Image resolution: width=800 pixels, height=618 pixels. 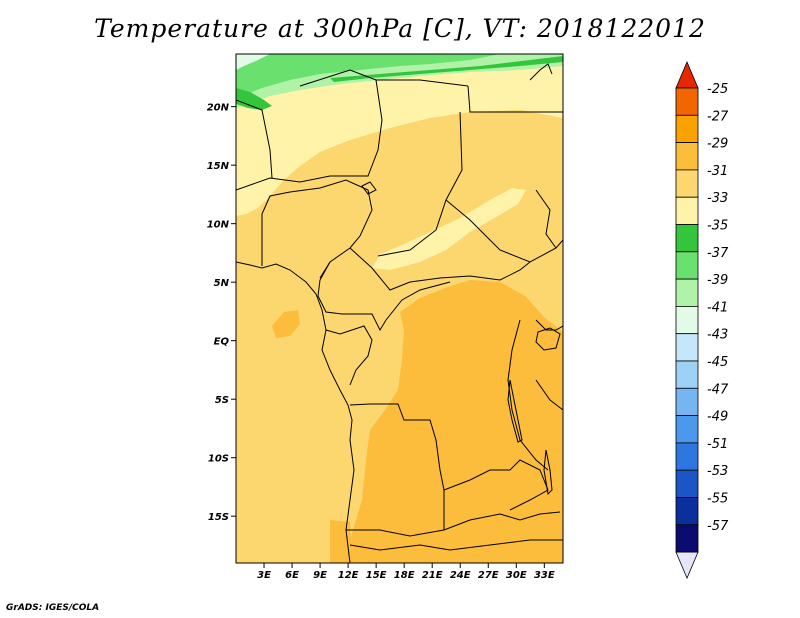 What do you see at coordinates (687, 74) in the screenshot?
I see `colorbar-top-triangle` at bounding box center [687, 74].